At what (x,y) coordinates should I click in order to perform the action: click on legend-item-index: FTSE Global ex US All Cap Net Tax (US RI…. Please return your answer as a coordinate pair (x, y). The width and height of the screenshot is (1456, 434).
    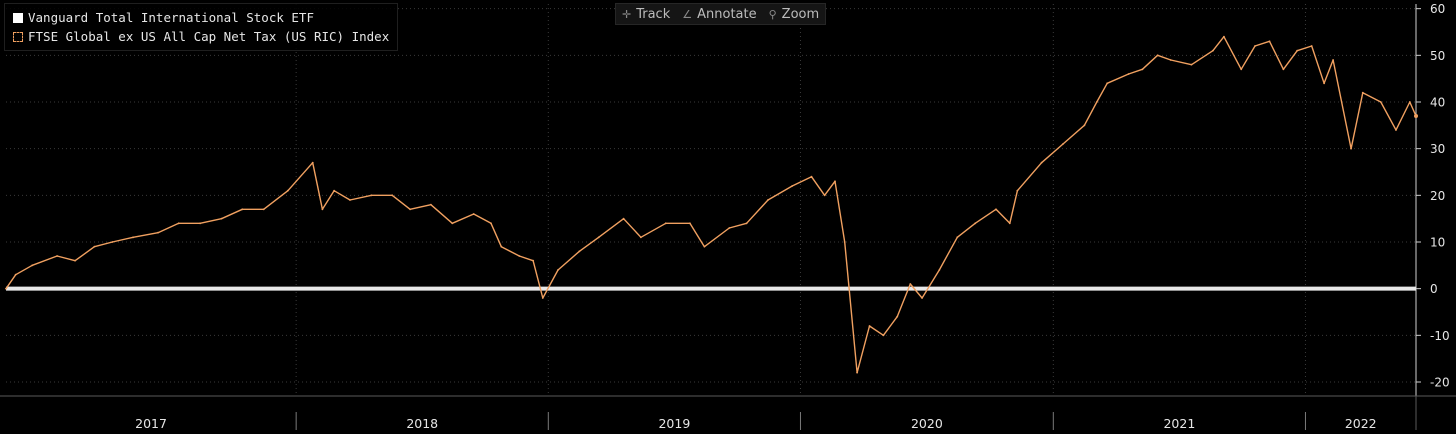
    Looking at the image, I should click on (201, 36).